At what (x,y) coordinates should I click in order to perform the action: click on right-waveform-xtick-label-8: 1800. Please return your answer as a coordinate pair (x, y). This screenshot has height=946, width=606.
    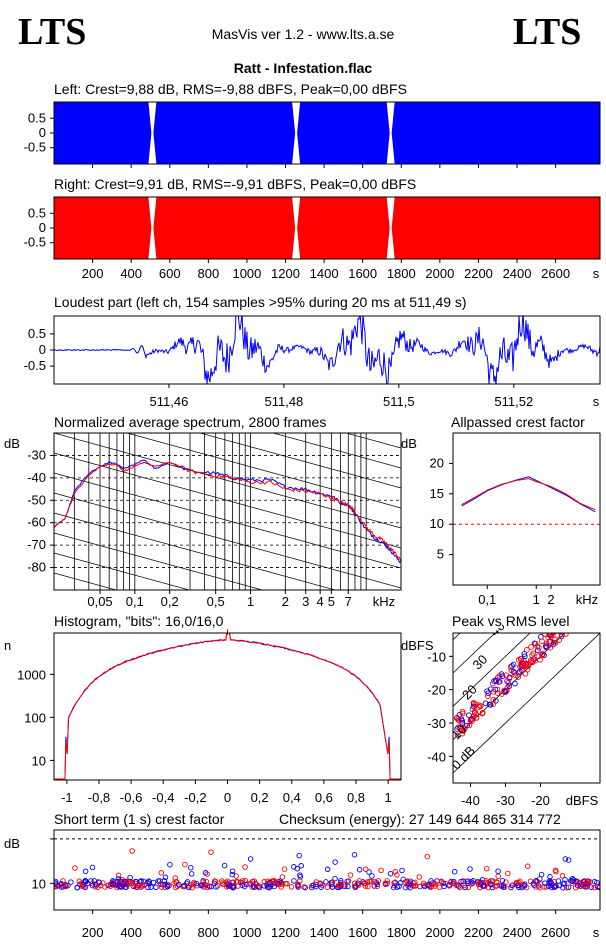
    Looking at the image, I should click on (401, 273).